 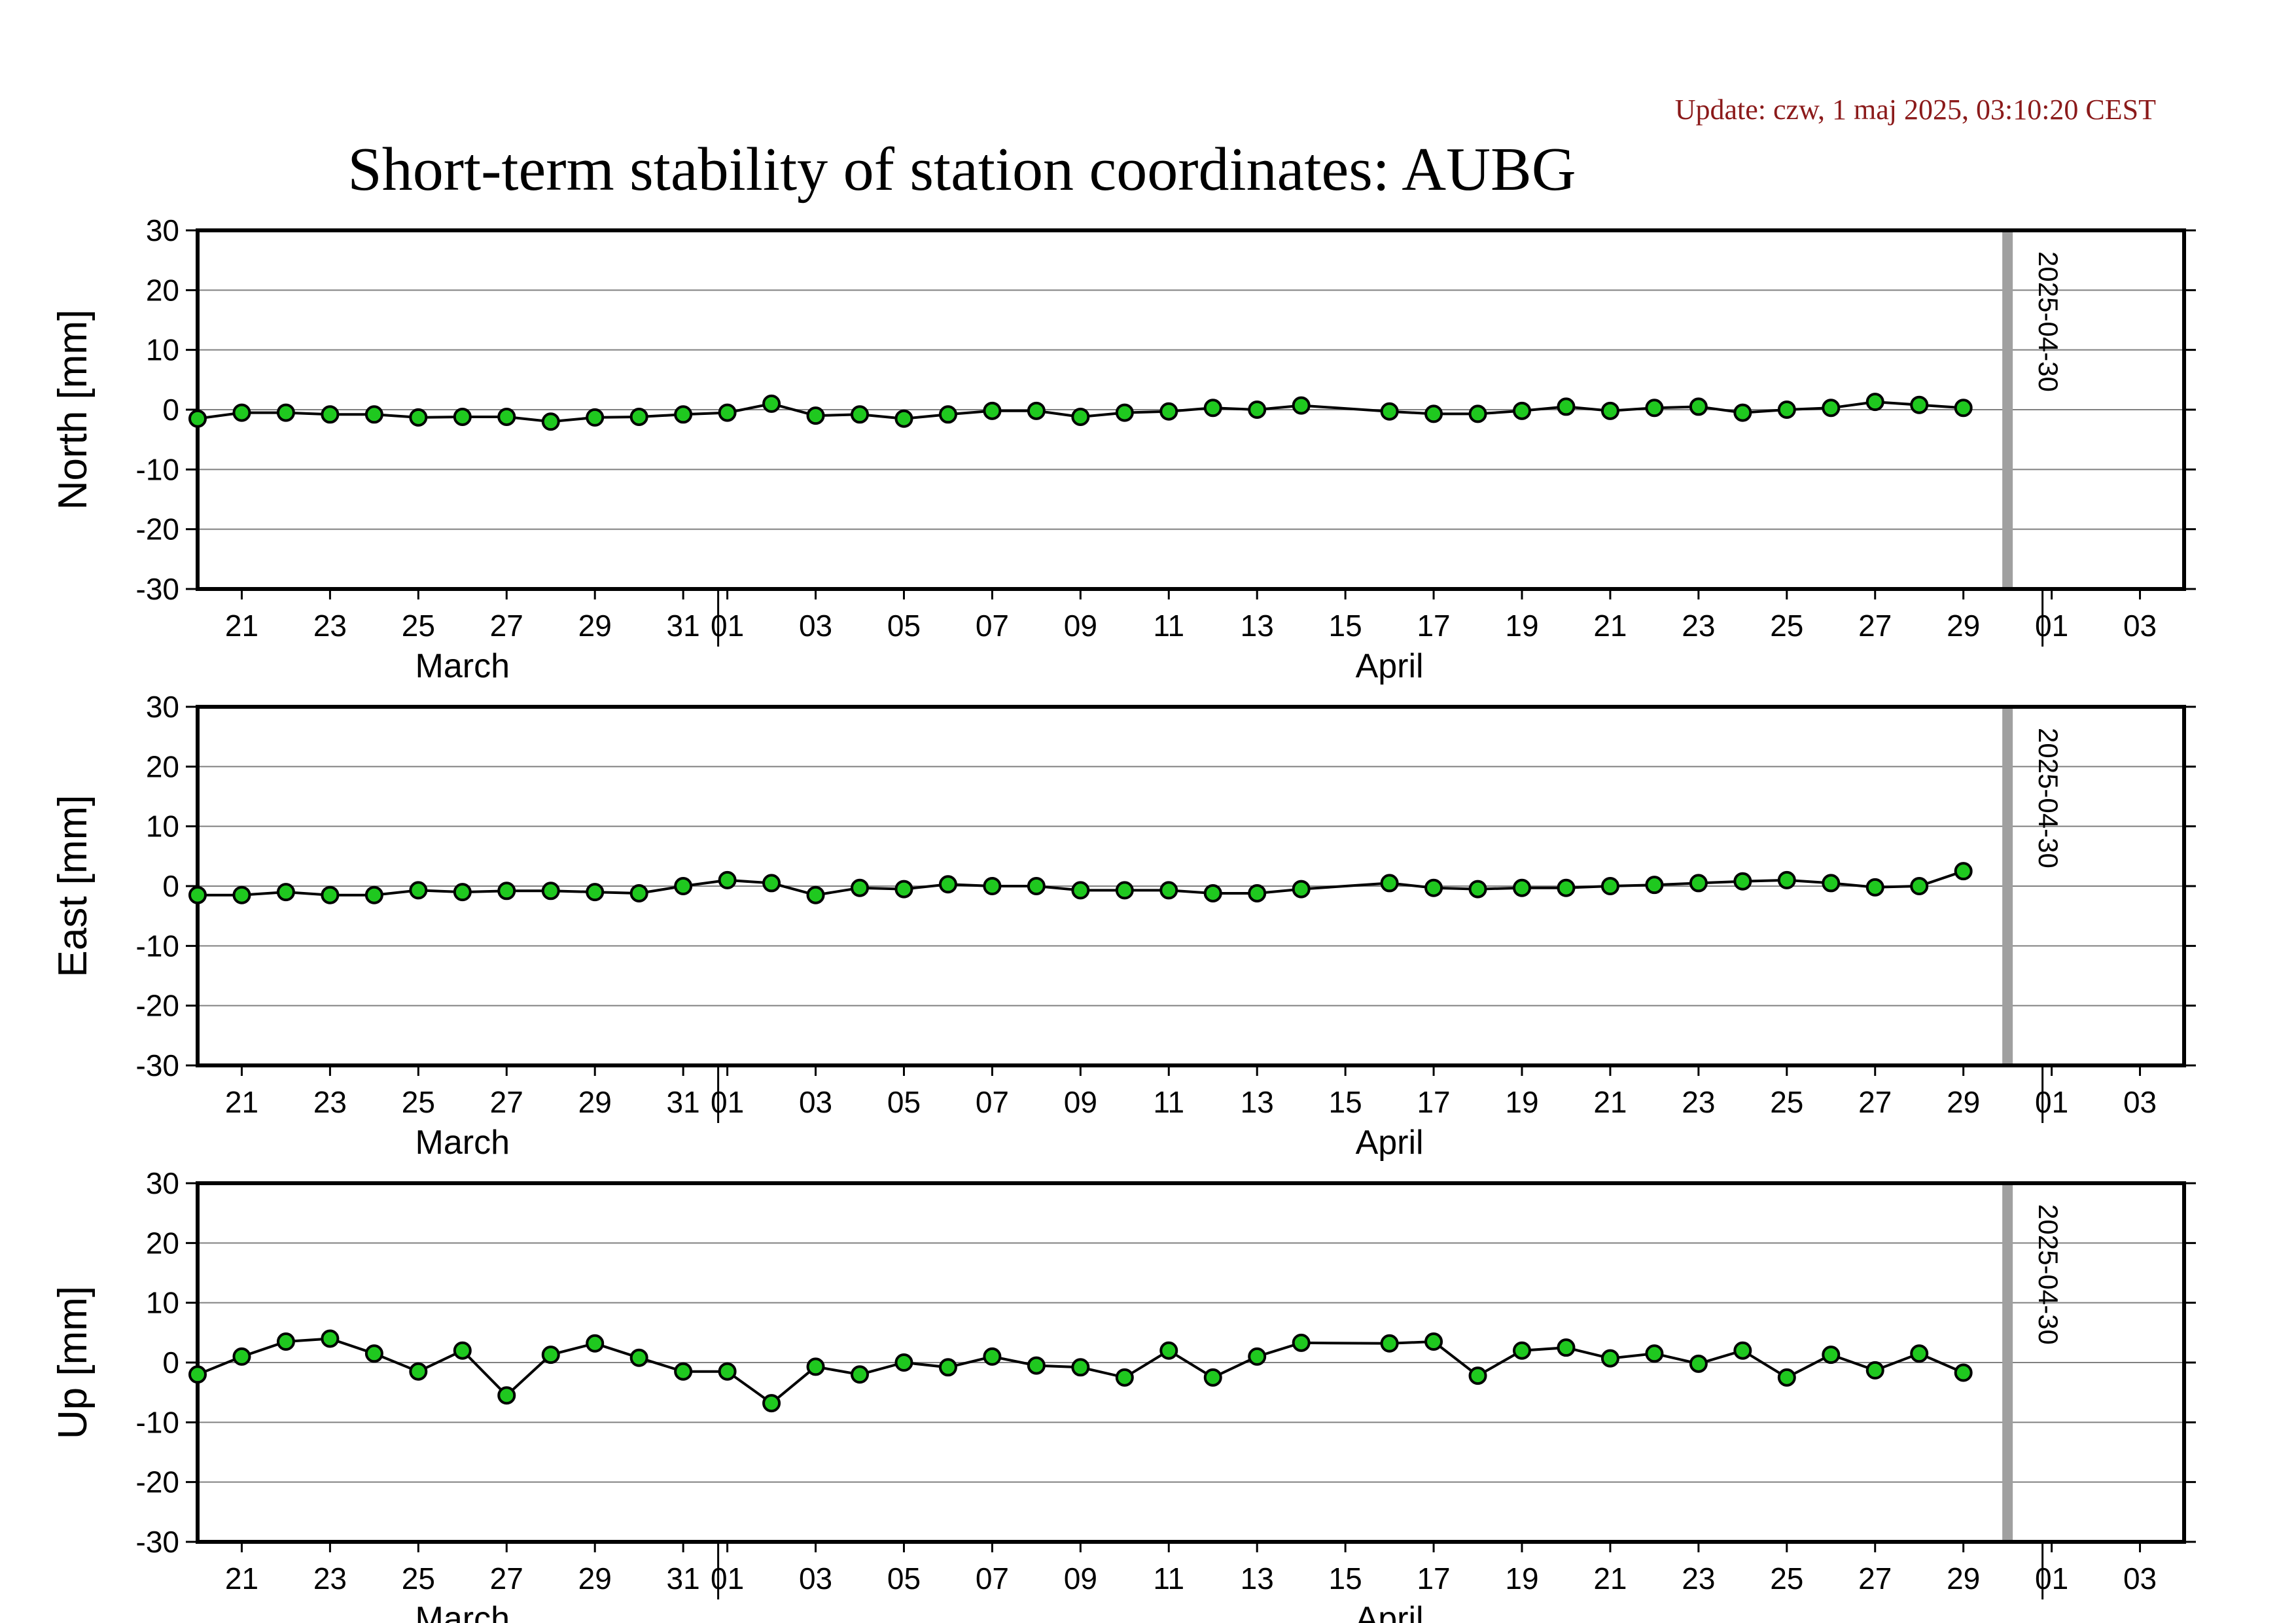 What do you see at coordinates (462, 1611) in the screenshot?
I see `month-label: March` at bounding box center [462, 1611].